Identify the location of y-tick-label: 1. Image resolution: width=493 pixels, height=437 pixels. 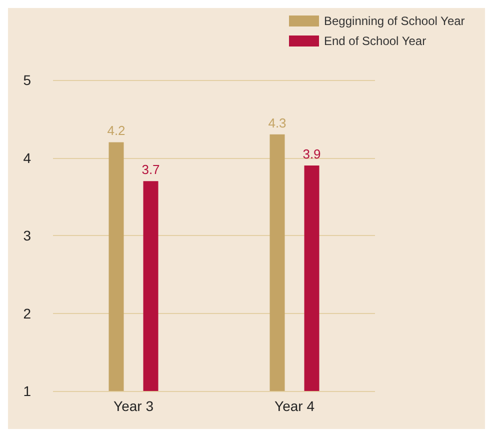
(27, 391).